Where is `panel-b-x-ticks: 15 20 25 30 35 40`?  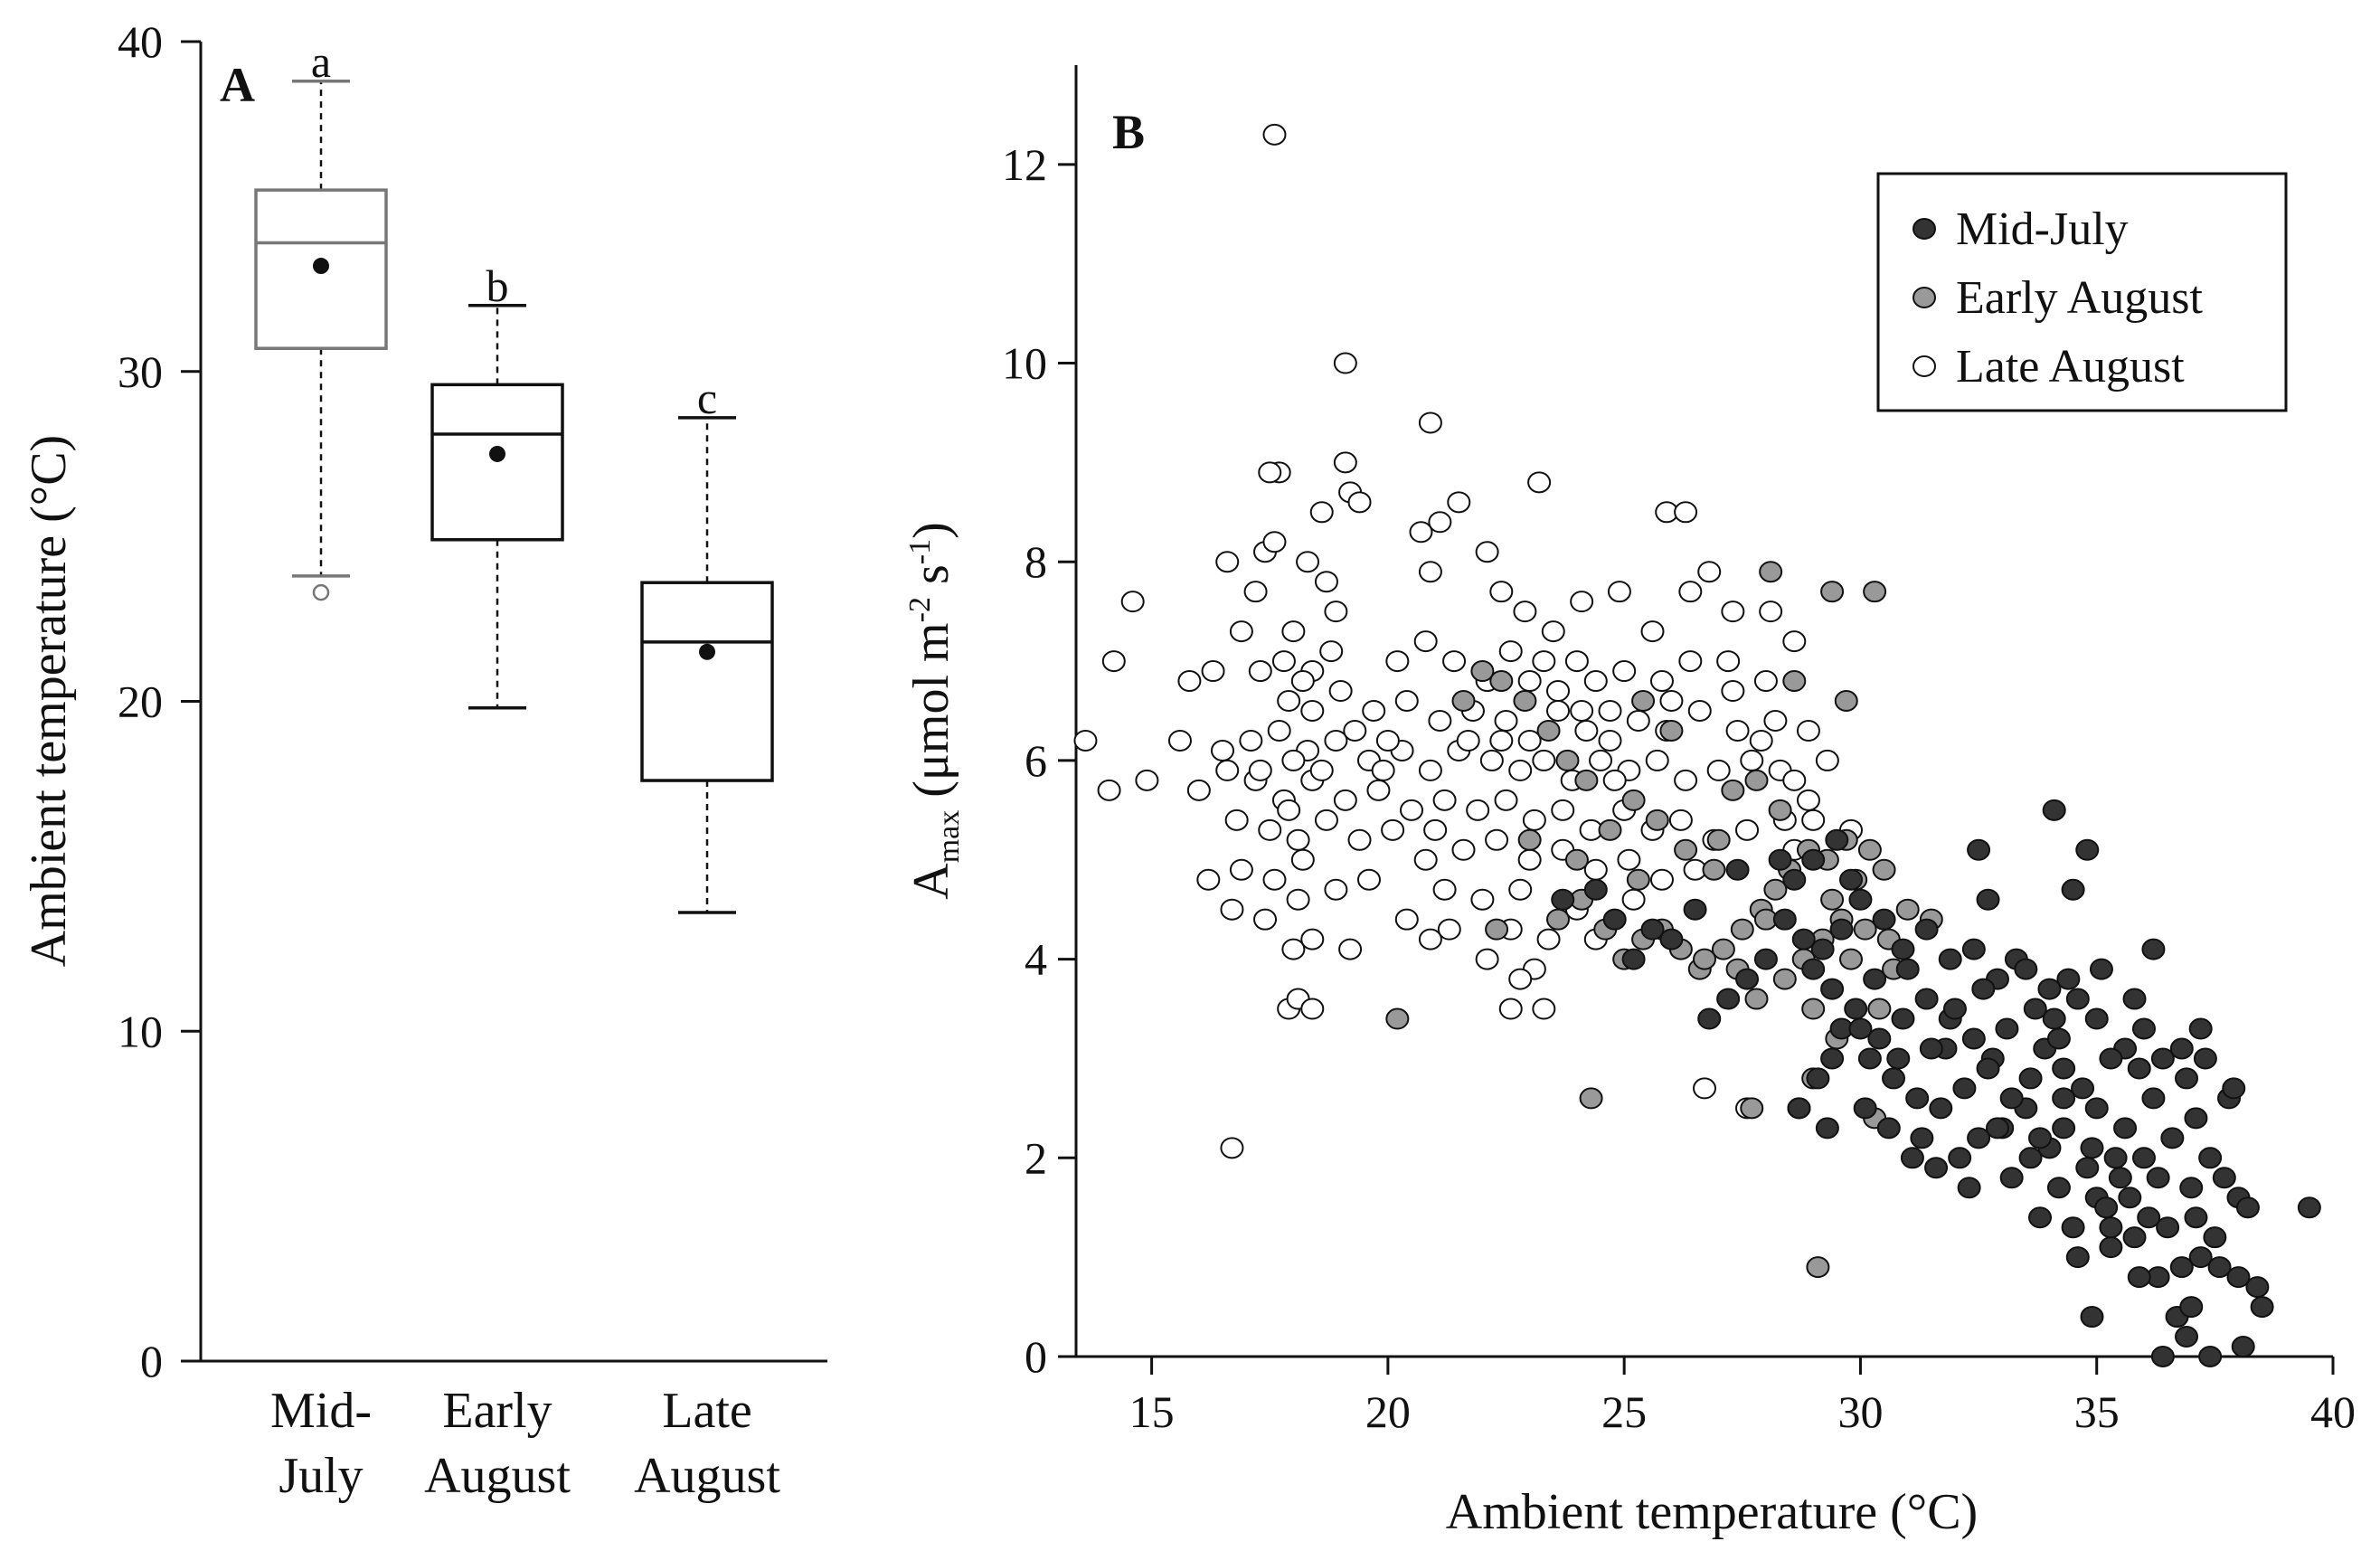 panel-b-x-ticks: 15 20 25 30 35 40 is located at coordinates (1743, 1397).